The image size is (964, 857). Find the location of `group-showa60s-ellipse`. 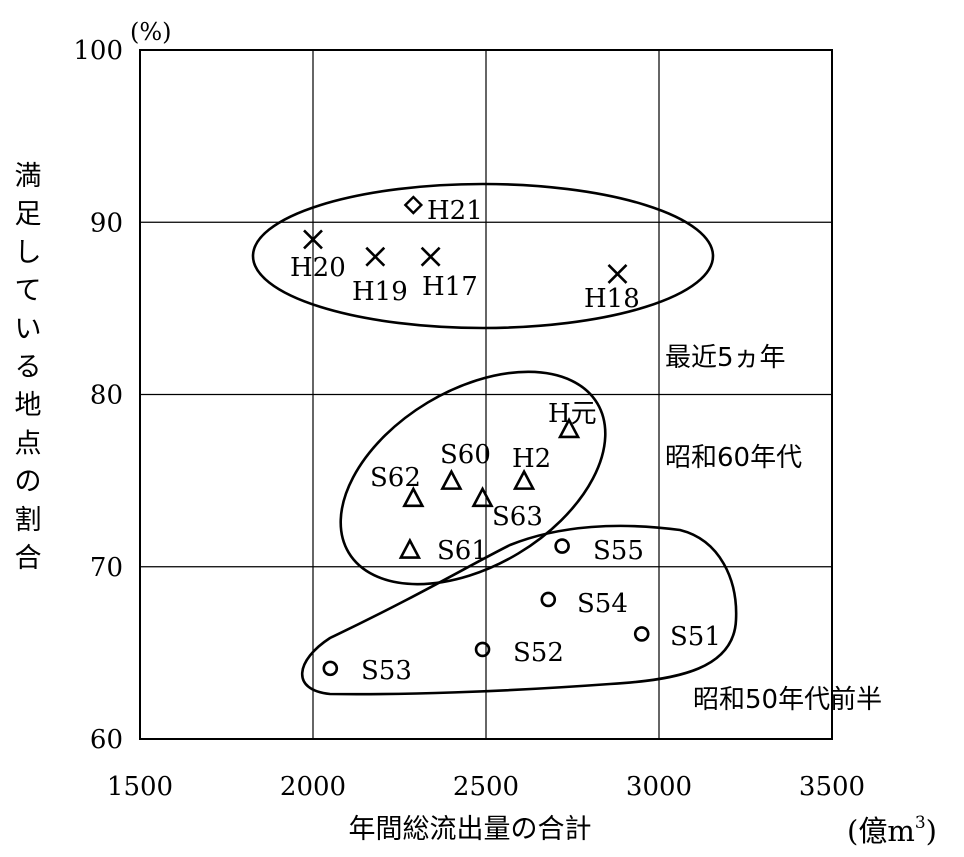

group-showa60s-ellipse is located at coordinates (473, 478).